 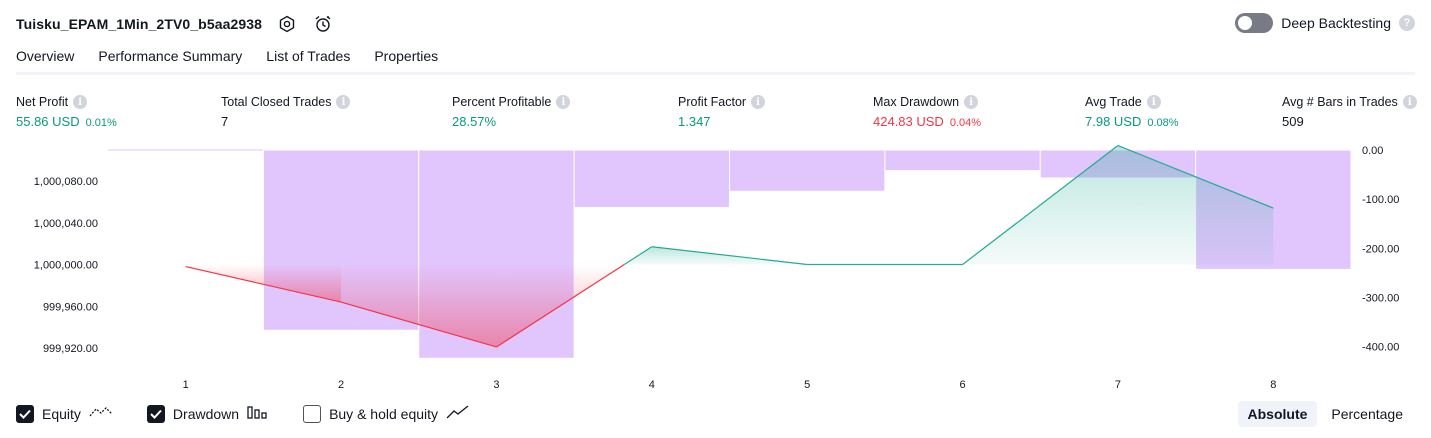 What do you see at coordinates (458, 413) in the screenshot?
I see `buy-hold-line-icon` at bounding box center [458, 413].